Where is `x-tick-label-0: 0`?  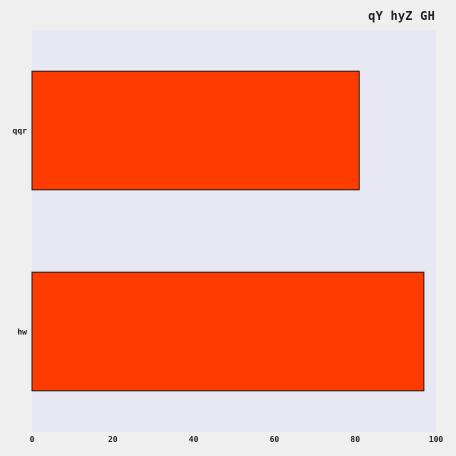 x-tick-label-0: 0 is located at coordinates (32, 439).